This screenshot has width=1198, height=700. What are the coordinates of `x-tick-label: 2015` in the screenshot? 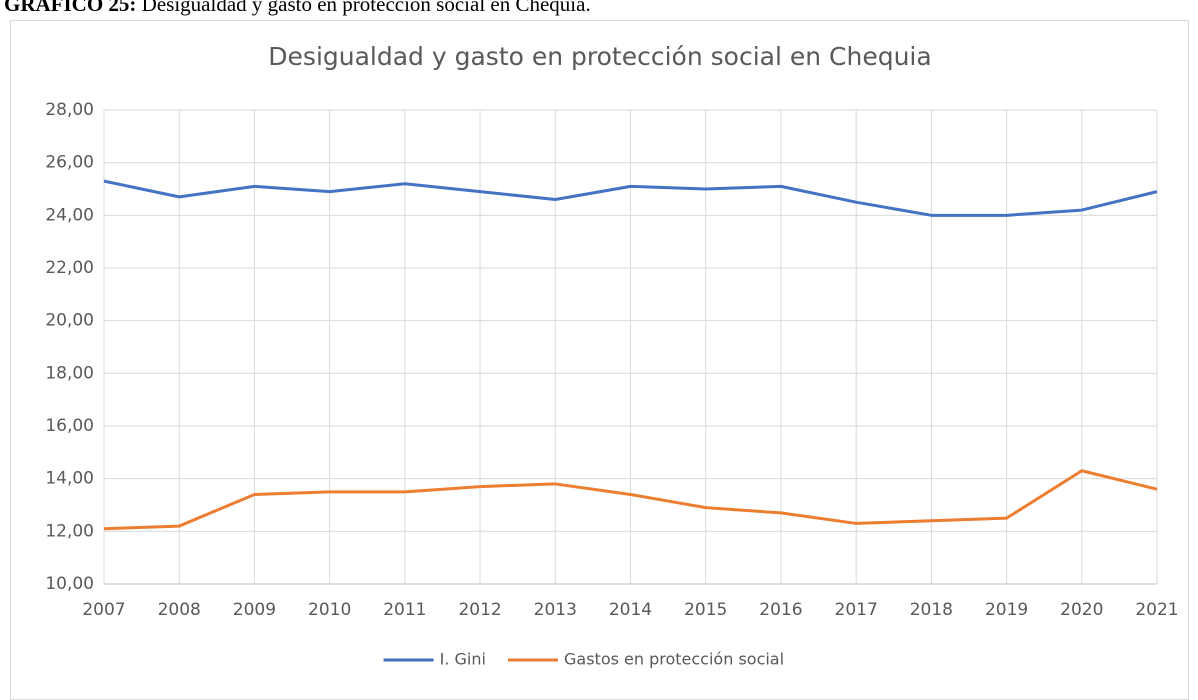 It's located at (705, 610).